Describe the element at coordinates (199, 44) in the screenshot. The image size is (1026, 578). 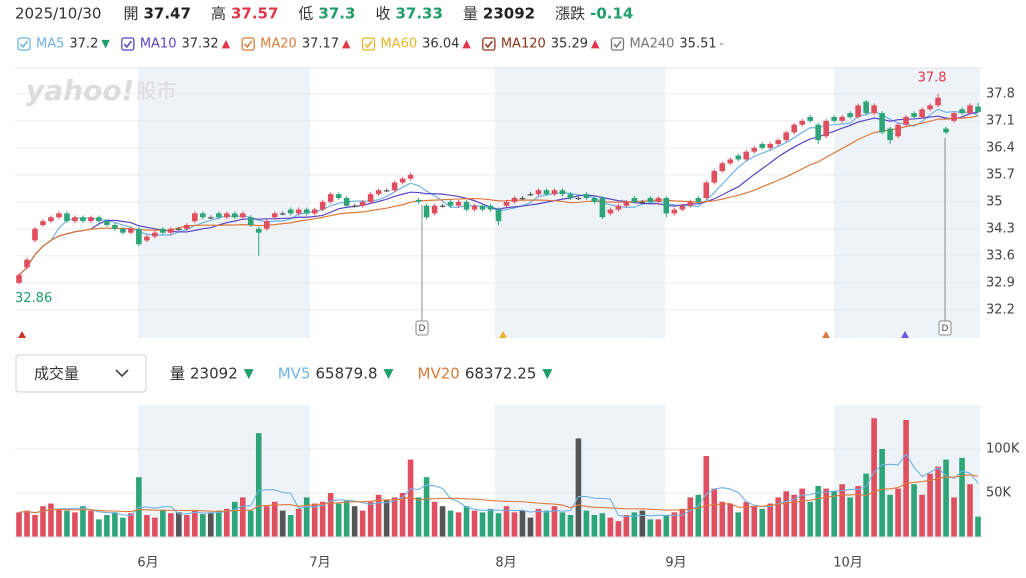
I see `legend-value: 37.32` at that location.